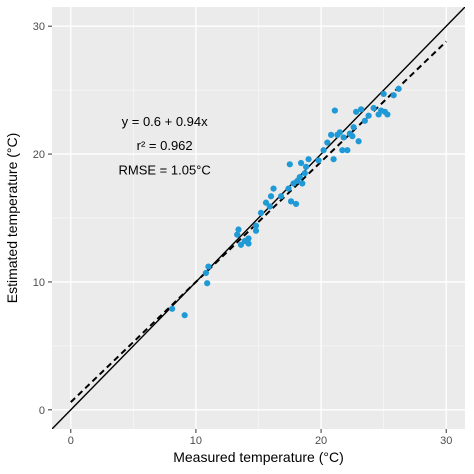  Describe the element at coordinates (165, 121) in the screenshot. I see `regression-equation: y = 0.6 + 0.94x` at that location.